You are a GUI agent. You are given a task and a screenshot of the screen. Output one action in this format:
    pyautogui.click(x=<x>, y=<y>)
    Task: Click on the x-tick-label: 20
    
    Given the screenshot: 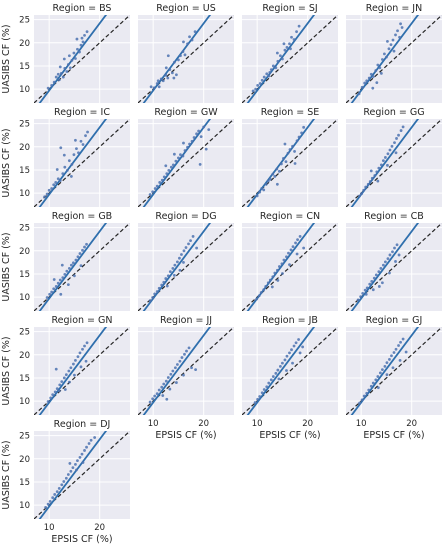 What is the action you would take?
    pyautogui.click(x=411, y=424)
    